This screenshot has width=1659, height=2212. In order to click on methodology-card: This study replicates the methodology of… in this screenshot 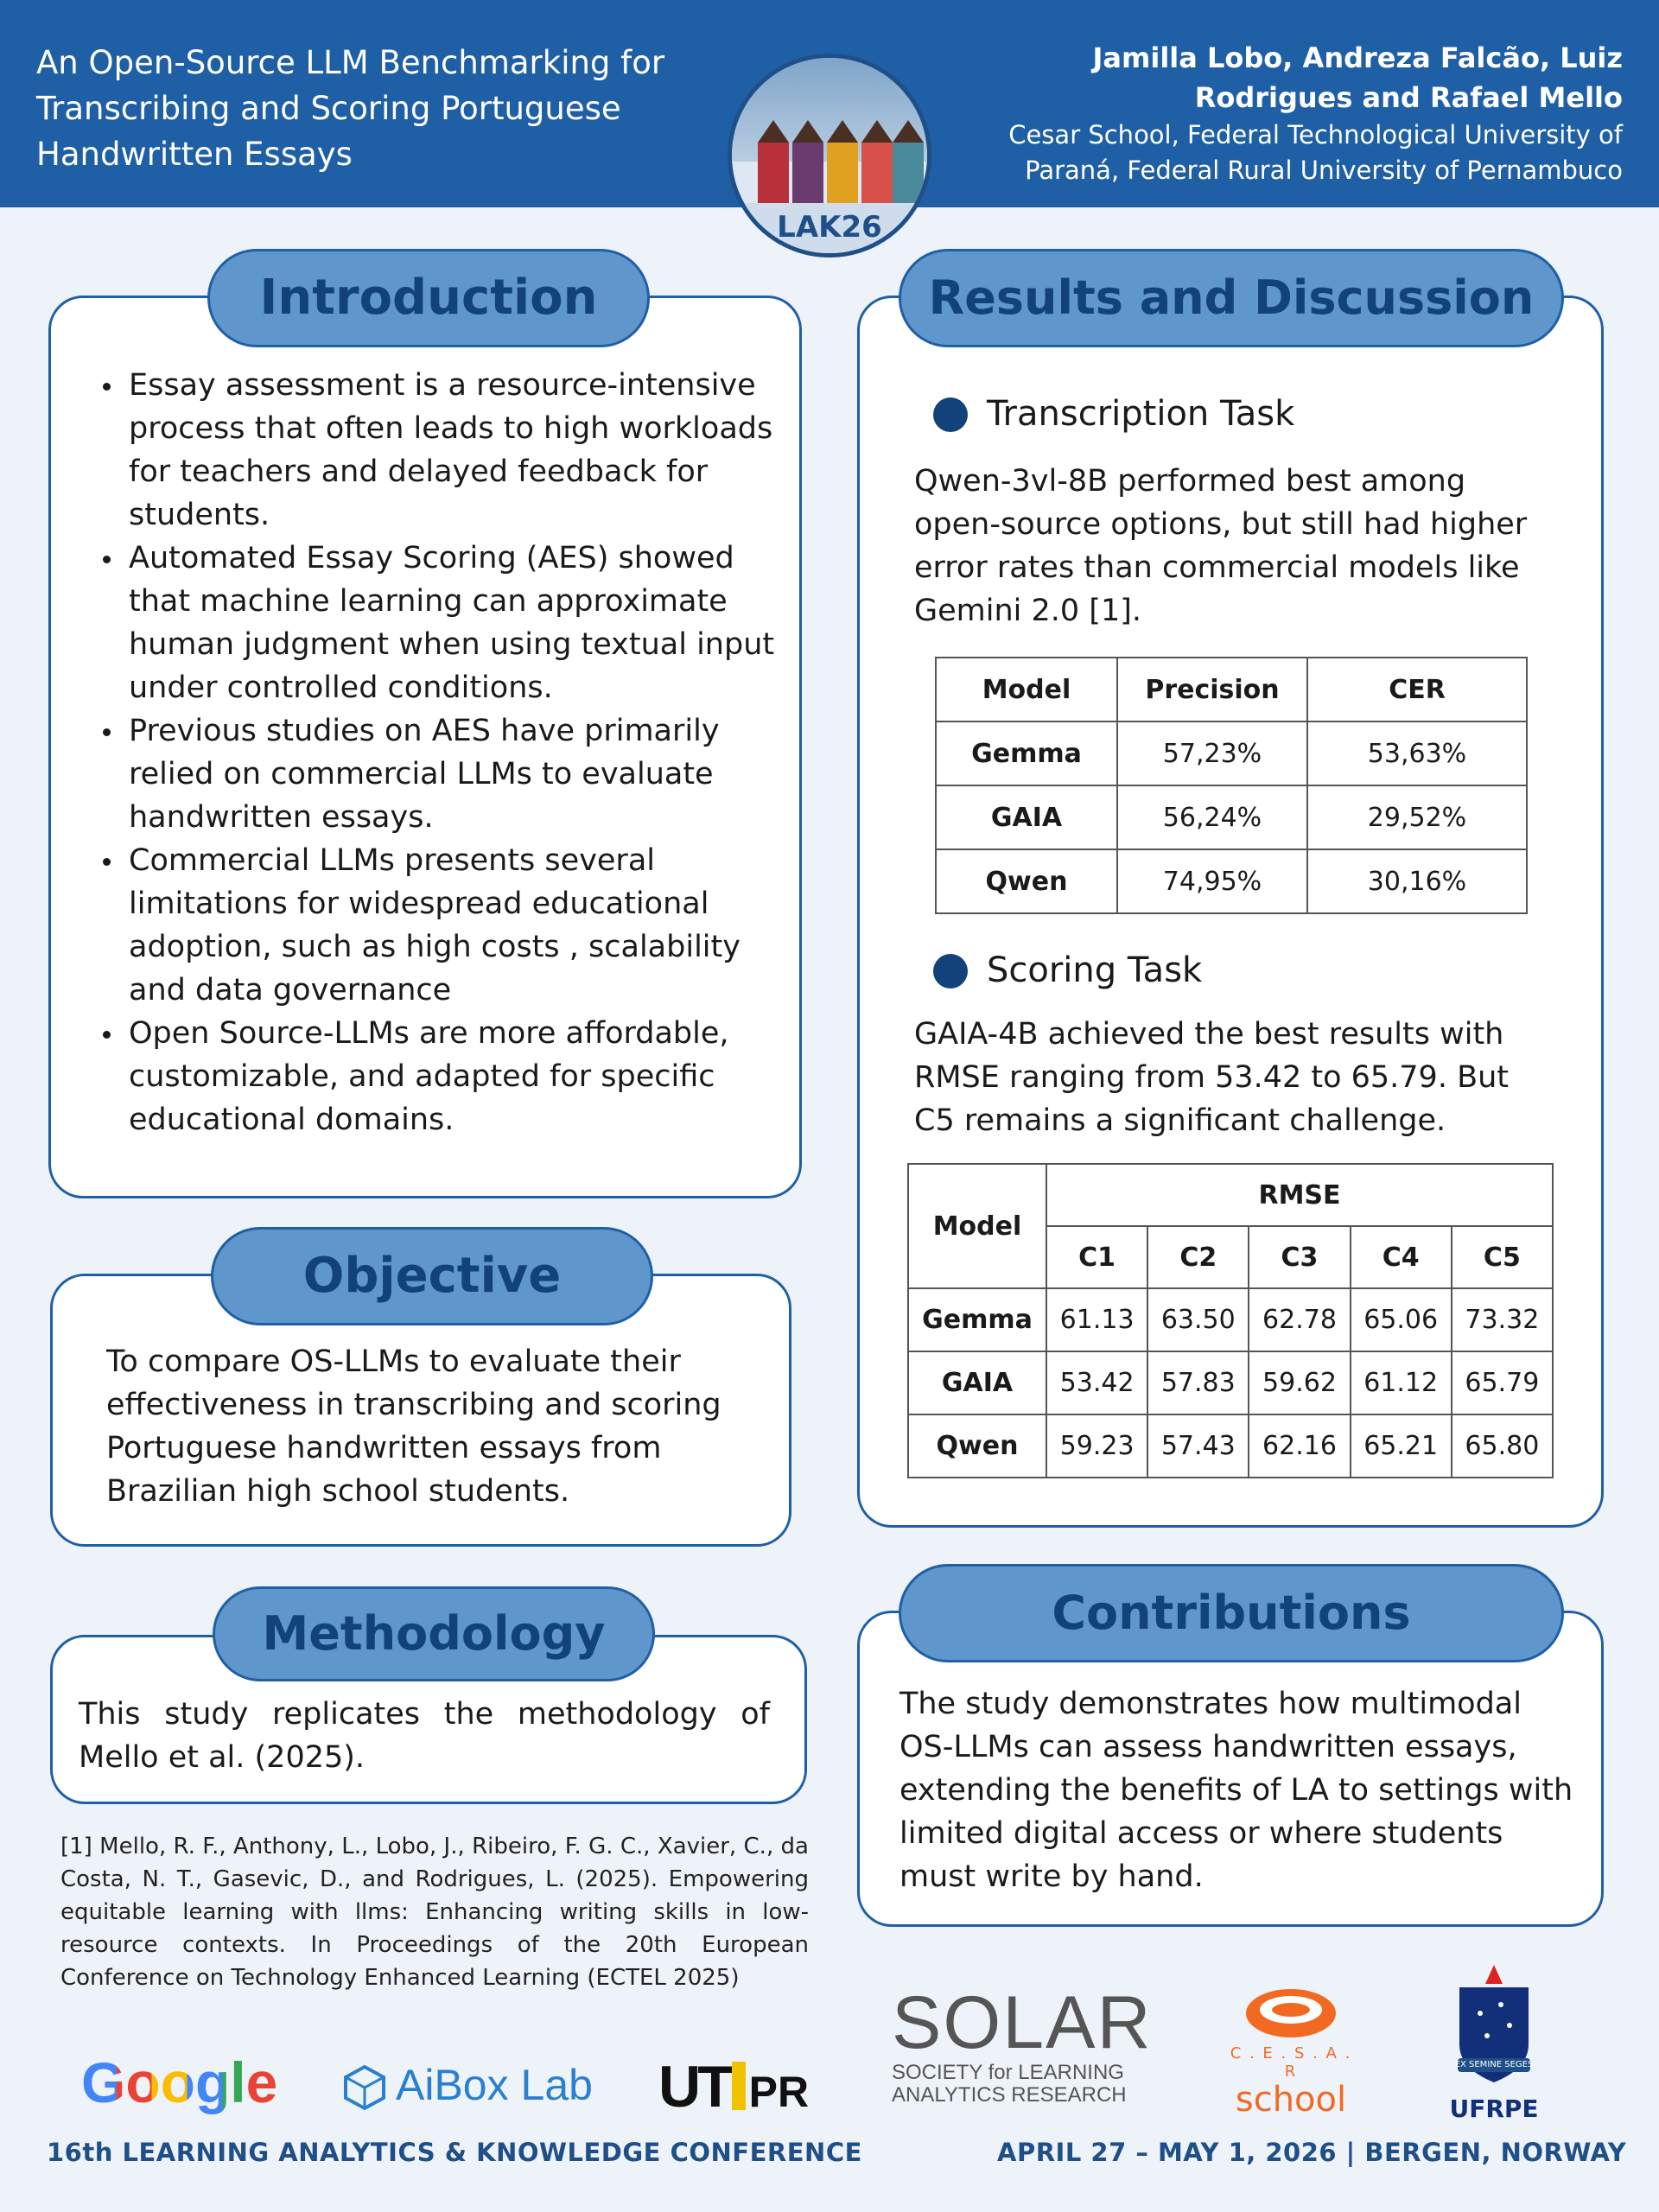, I will do `click(428, 1719)`.